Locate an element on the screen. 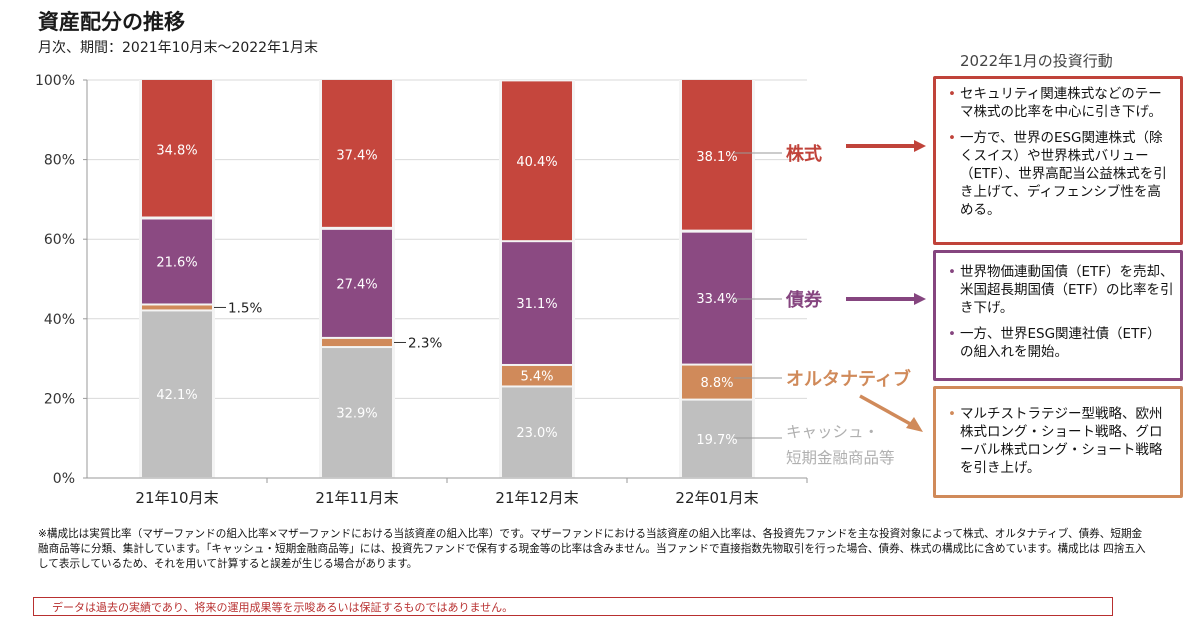 The image size is (1200, 623). bond-action-item: 世界物価連動国債（ETF）を売却、米国超長期国債（ETF）の比率を引き下げ。 is located at coordinates (1061, 290).